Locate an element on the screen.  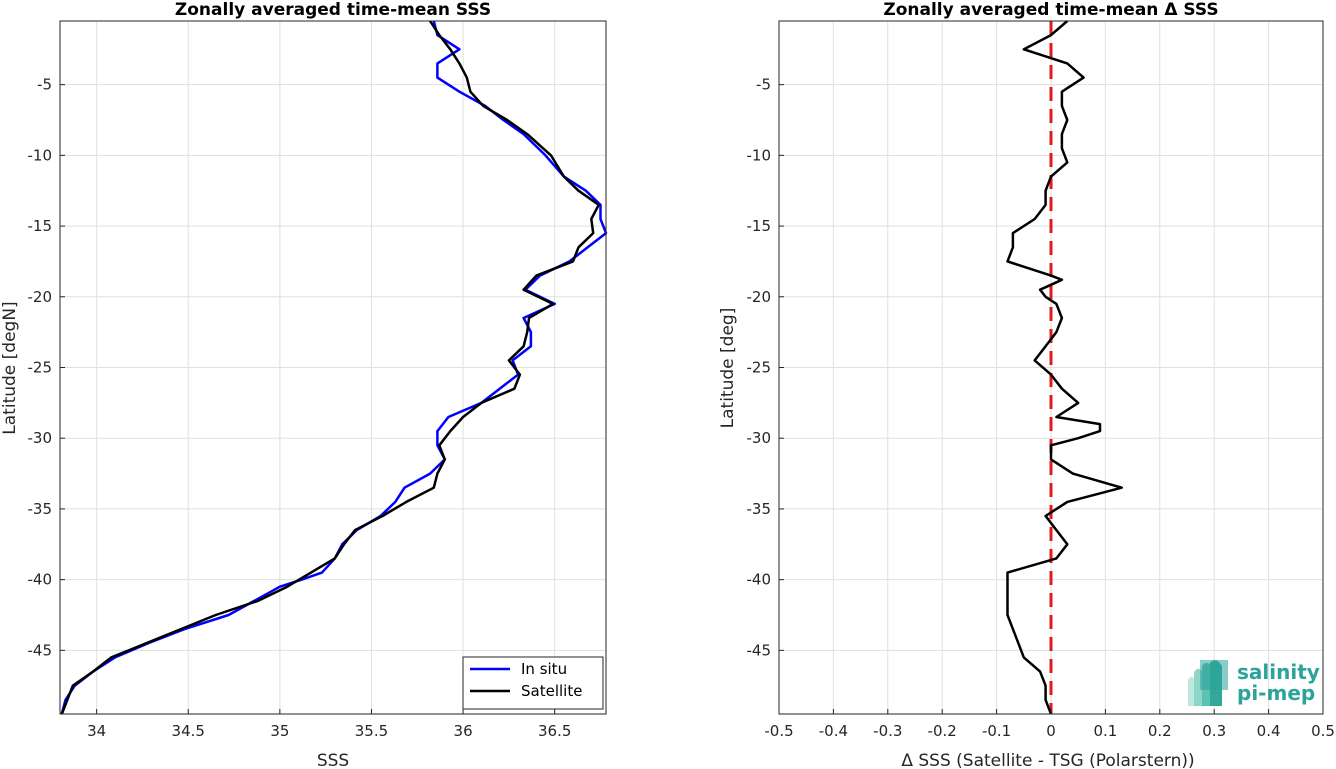
delta-x-tick-label: -0.1 is located at coordinates (996, 731).